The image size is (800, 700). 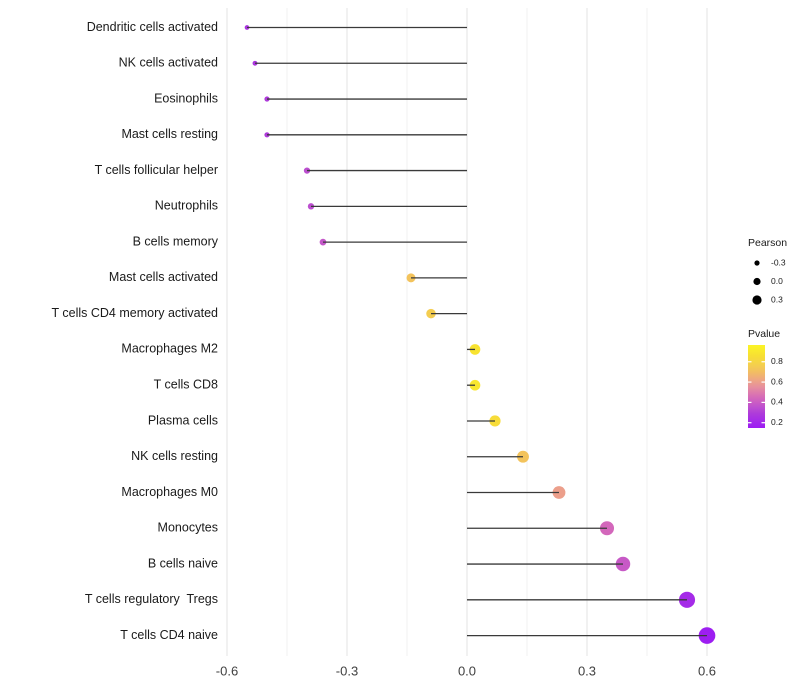 I want to click on legend-gradient-bar, so click(x=756, y=386).